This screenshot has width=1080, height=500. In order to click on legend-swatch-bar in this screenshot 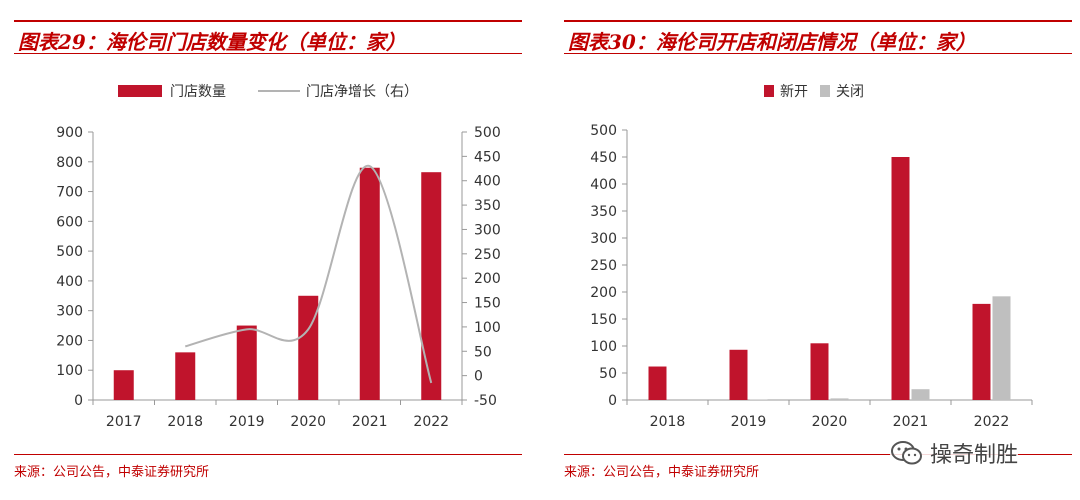, I will do `click(140, 91)`.